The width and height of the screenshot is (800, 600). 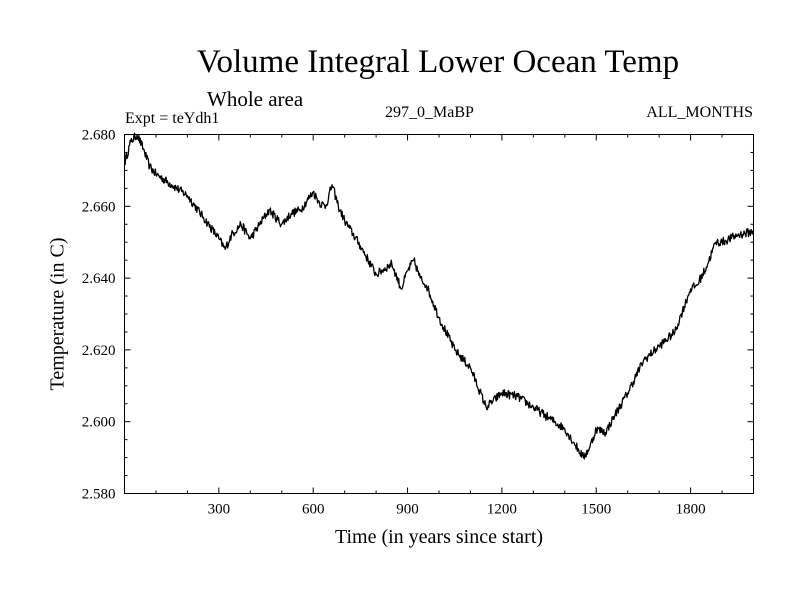 I want to click on x-tick-label: 300, so click(x=219, y=510).